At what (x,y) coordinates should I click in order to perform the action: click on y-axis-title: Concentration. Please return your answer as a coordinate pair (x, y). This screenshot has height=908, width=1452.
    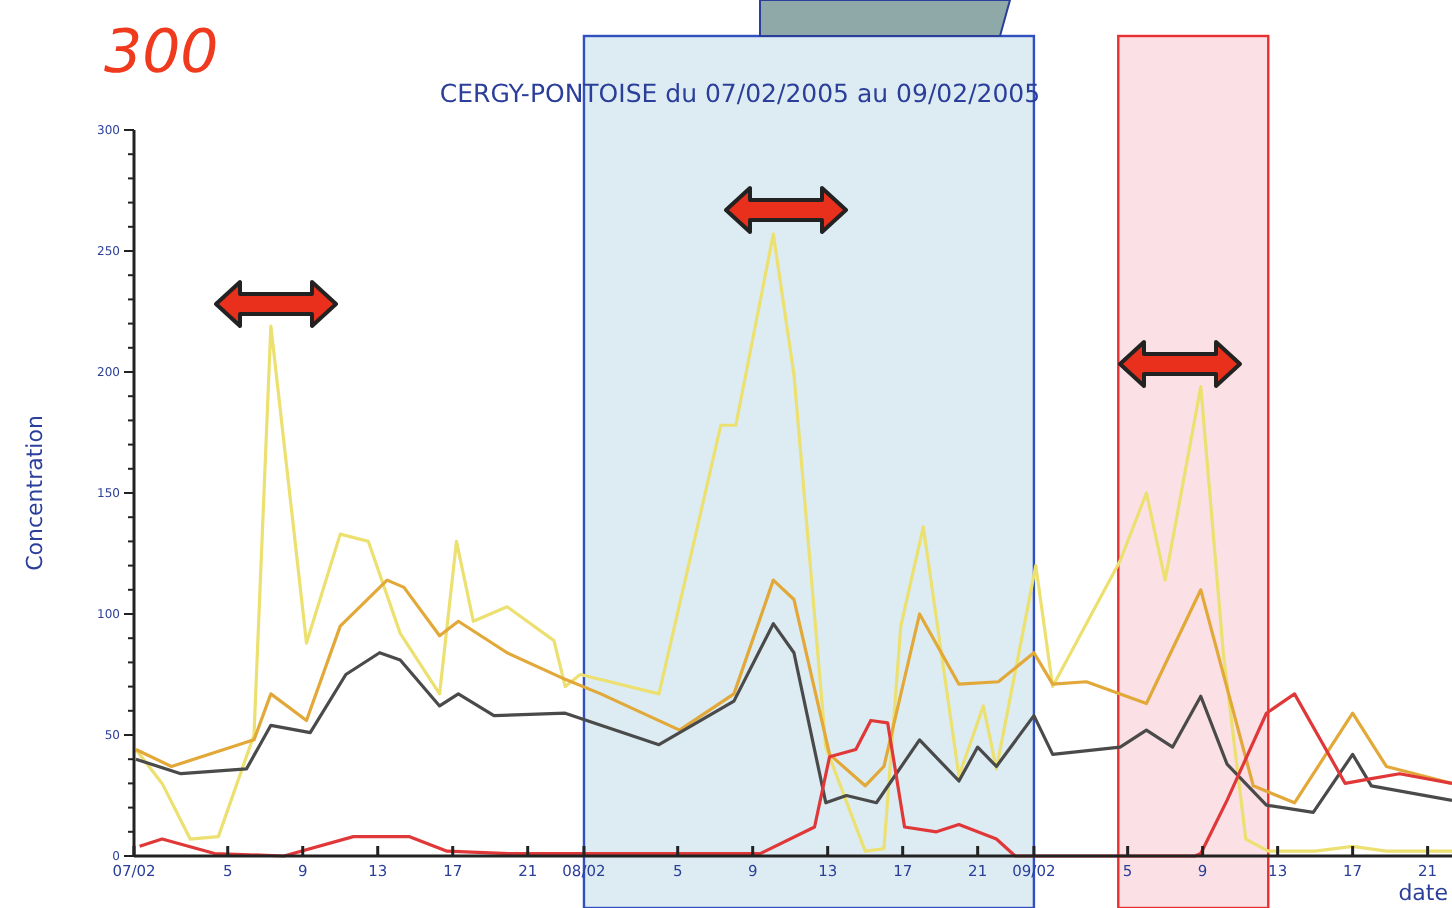
    Looking at the image, I should click on (35, 493).